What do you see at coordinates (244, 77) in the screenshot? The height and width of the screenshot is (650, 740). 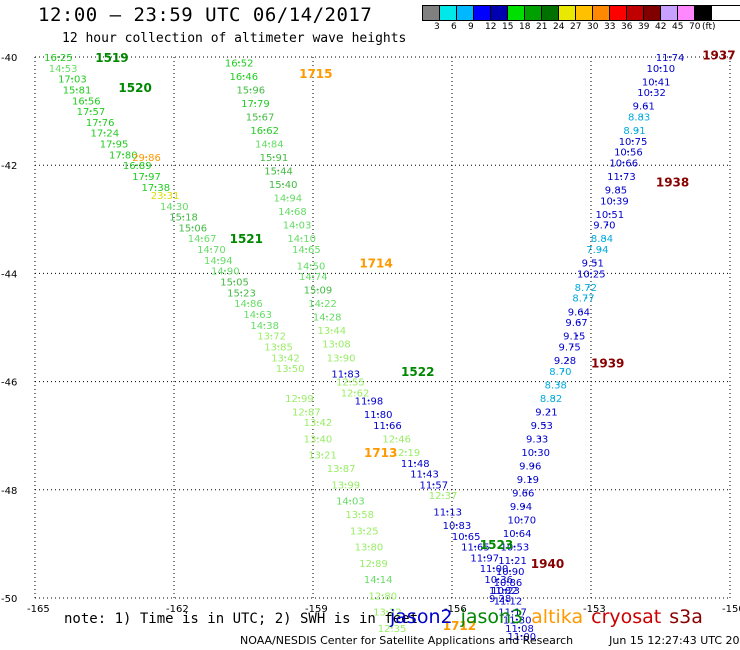 I see `wave-height-value: 16.46` at bounding box center [244, 77].